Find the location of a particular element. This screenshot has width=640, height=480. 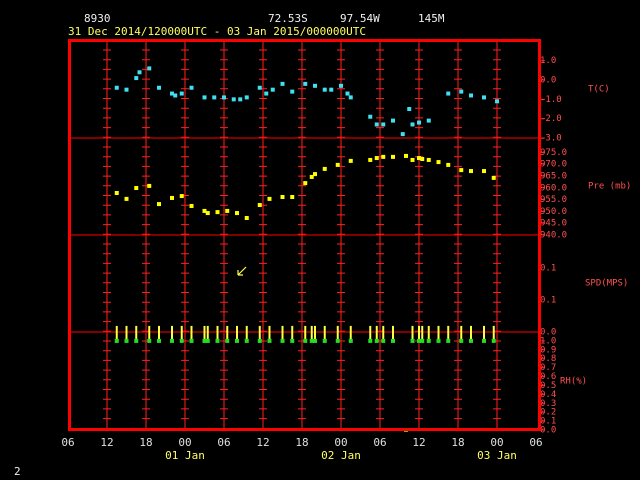

y-tick-label: 970.0 is located at coordinates (553, 165).